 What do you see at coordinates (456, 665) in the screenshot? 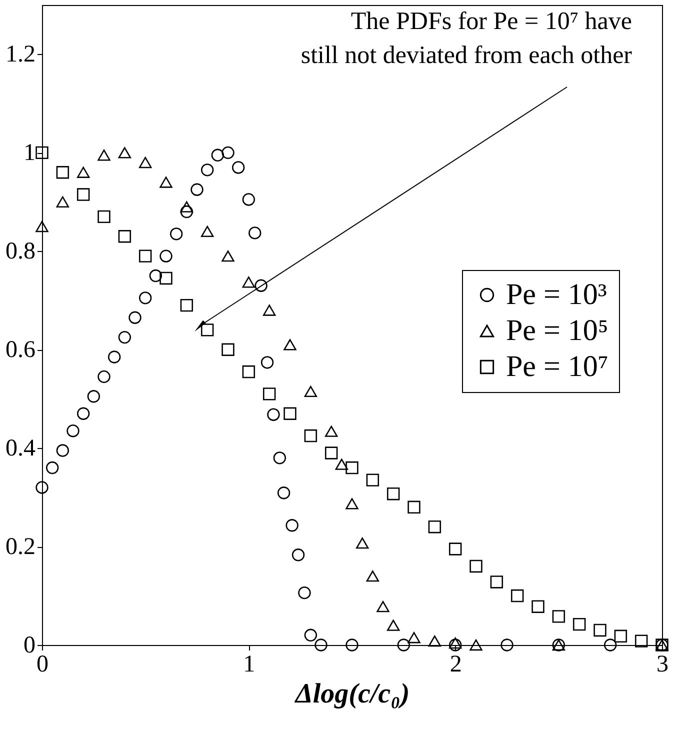
I see `x-tick-label: 2` at bounding box center [456, 665].